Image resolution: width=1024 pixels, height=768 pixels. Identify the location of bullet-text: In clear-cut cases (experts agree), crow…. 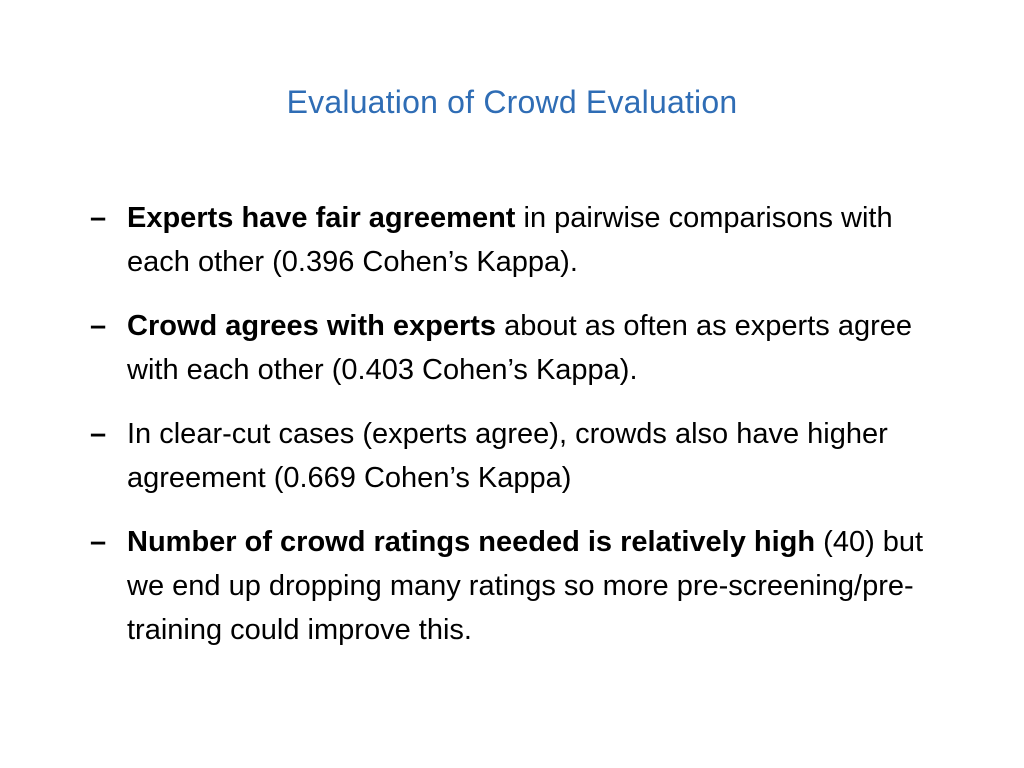
(507, 456).